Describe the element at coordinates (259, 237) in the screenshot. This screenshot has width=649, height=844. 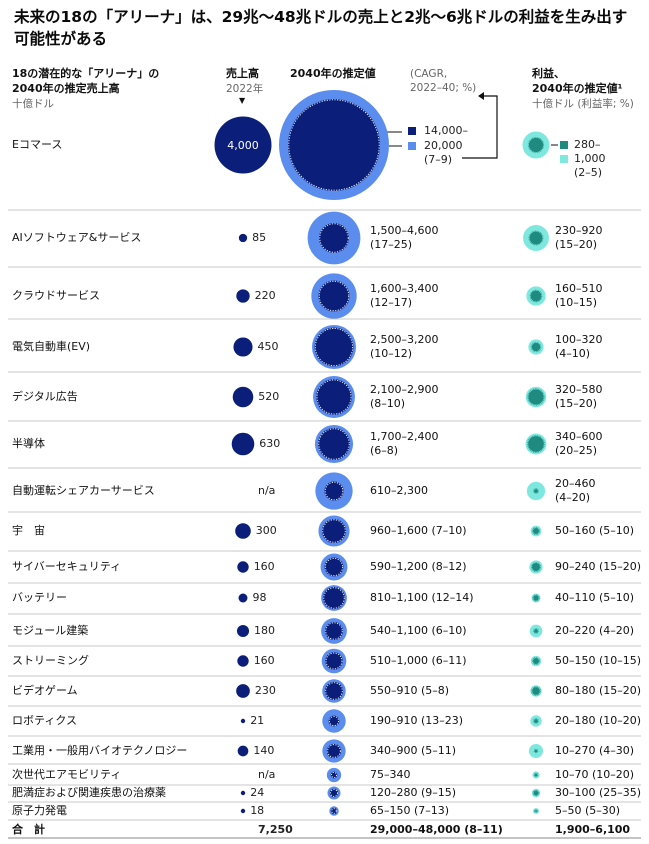
I see `revenue-value-1: 85` at that location.